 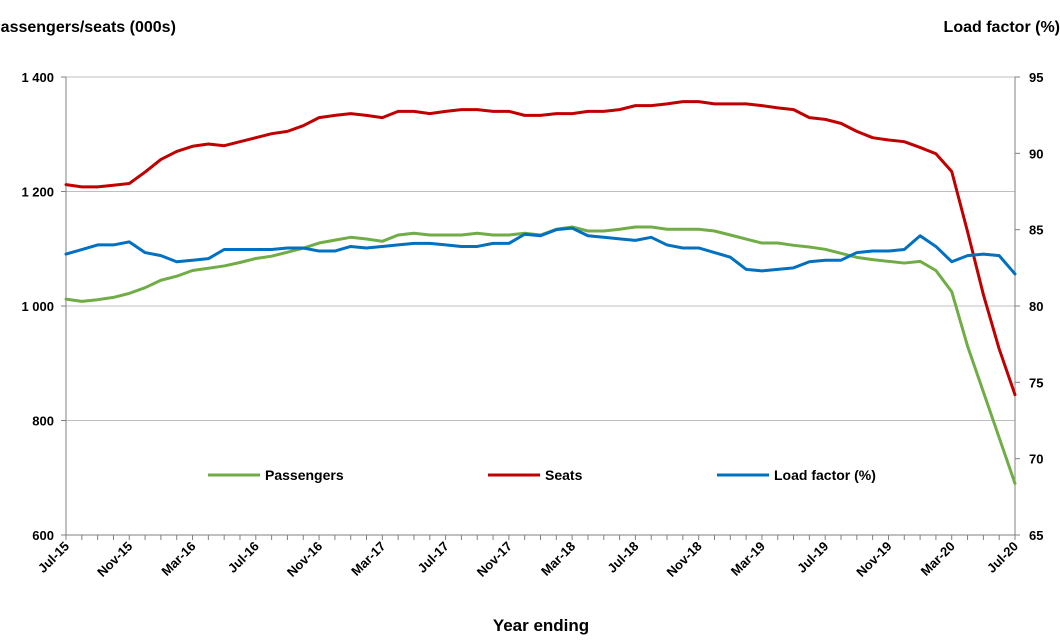 What do you see at coordinates (1036, 77) in the screenshot?
I see `right-tick-label: 95` at bounding box center [1036, 77].